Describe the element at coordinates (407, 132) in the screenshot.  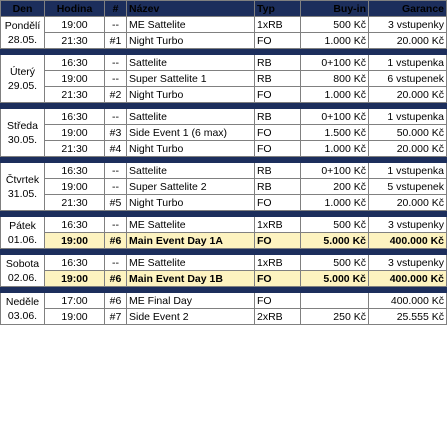
I see `guarantee-cell: 50.000 Kč` at that location.